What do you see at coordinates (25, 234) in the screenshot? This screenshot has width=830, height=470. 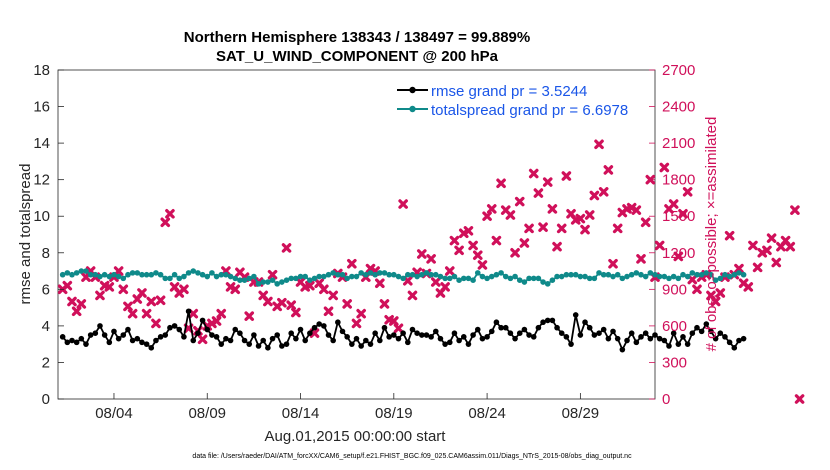 I see `y-axis-left-label: rmse and totalspread` at bounding box center [25, 234].